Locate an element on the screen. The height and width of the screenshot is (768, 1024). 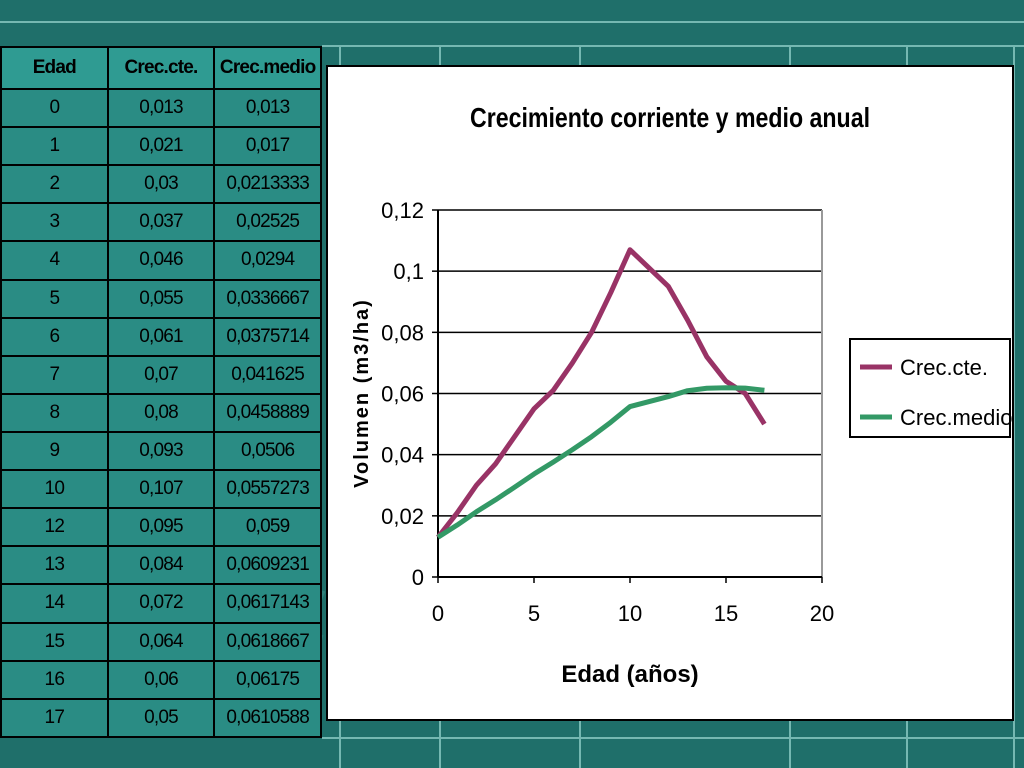
cell-crec-cte: 0,05 is located at coordinates (161, 718).